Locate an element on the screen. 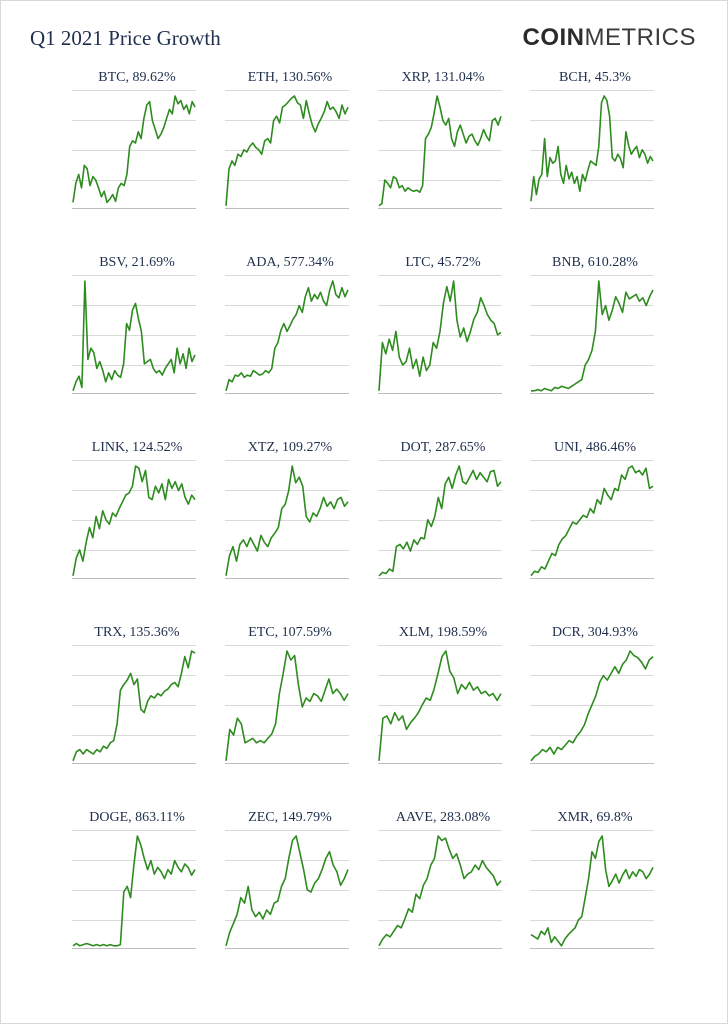 The image size is (728, 1024). page-title: Q1 2021 Price Growth is located at coordinates (125, 38).